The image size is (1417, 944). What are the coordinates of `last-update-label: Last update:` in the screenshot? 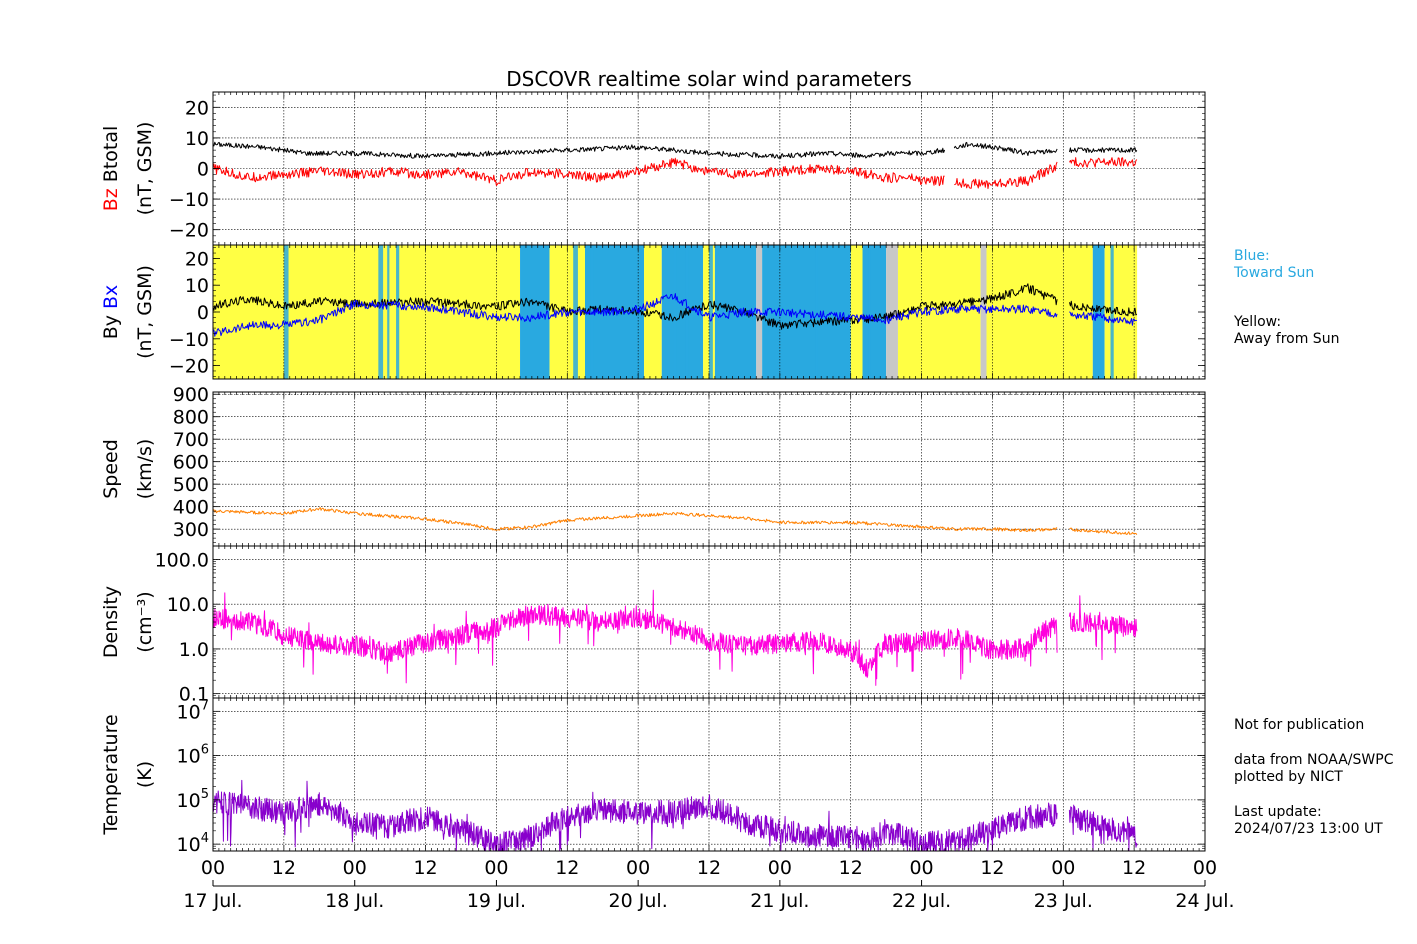 It's located at (1278, 812).